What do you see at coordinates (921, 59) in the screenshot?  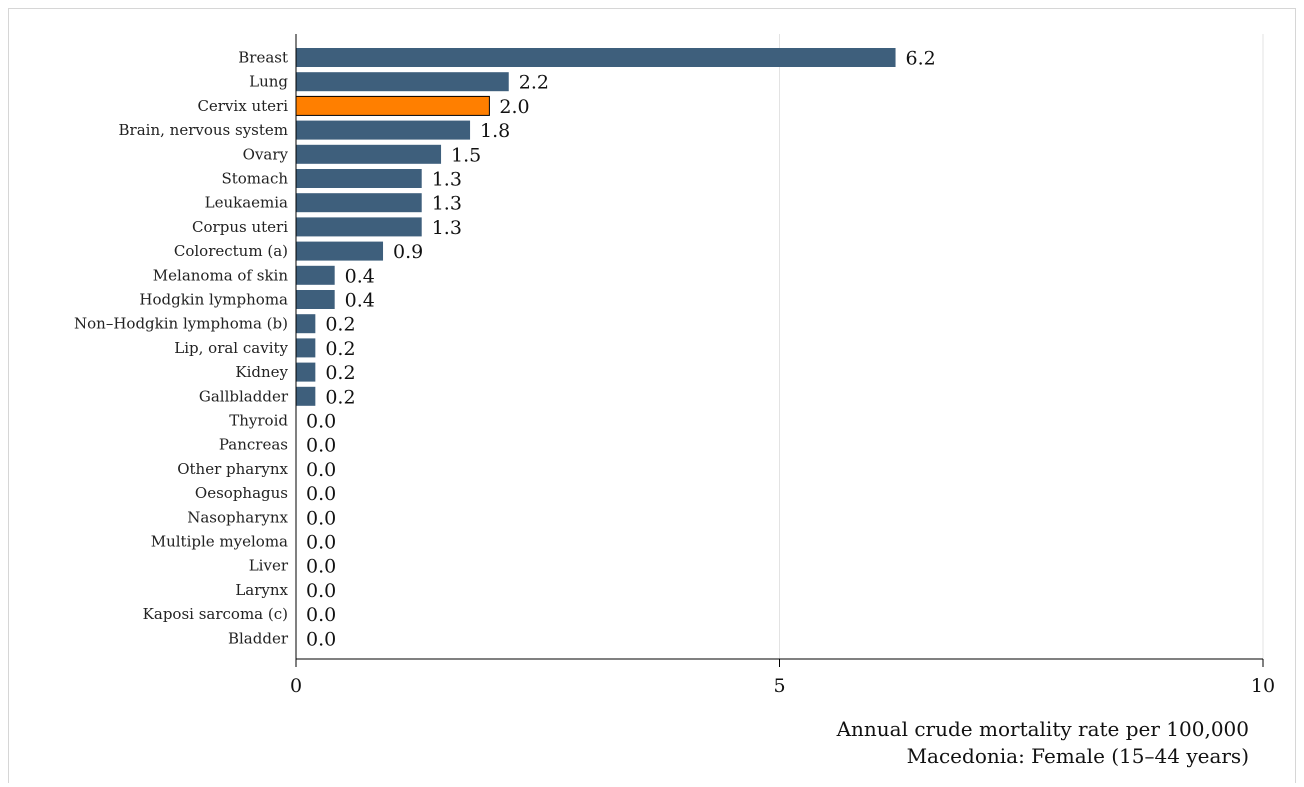 I see `value-label-0: 6.2` at bounding box center [921, 59].